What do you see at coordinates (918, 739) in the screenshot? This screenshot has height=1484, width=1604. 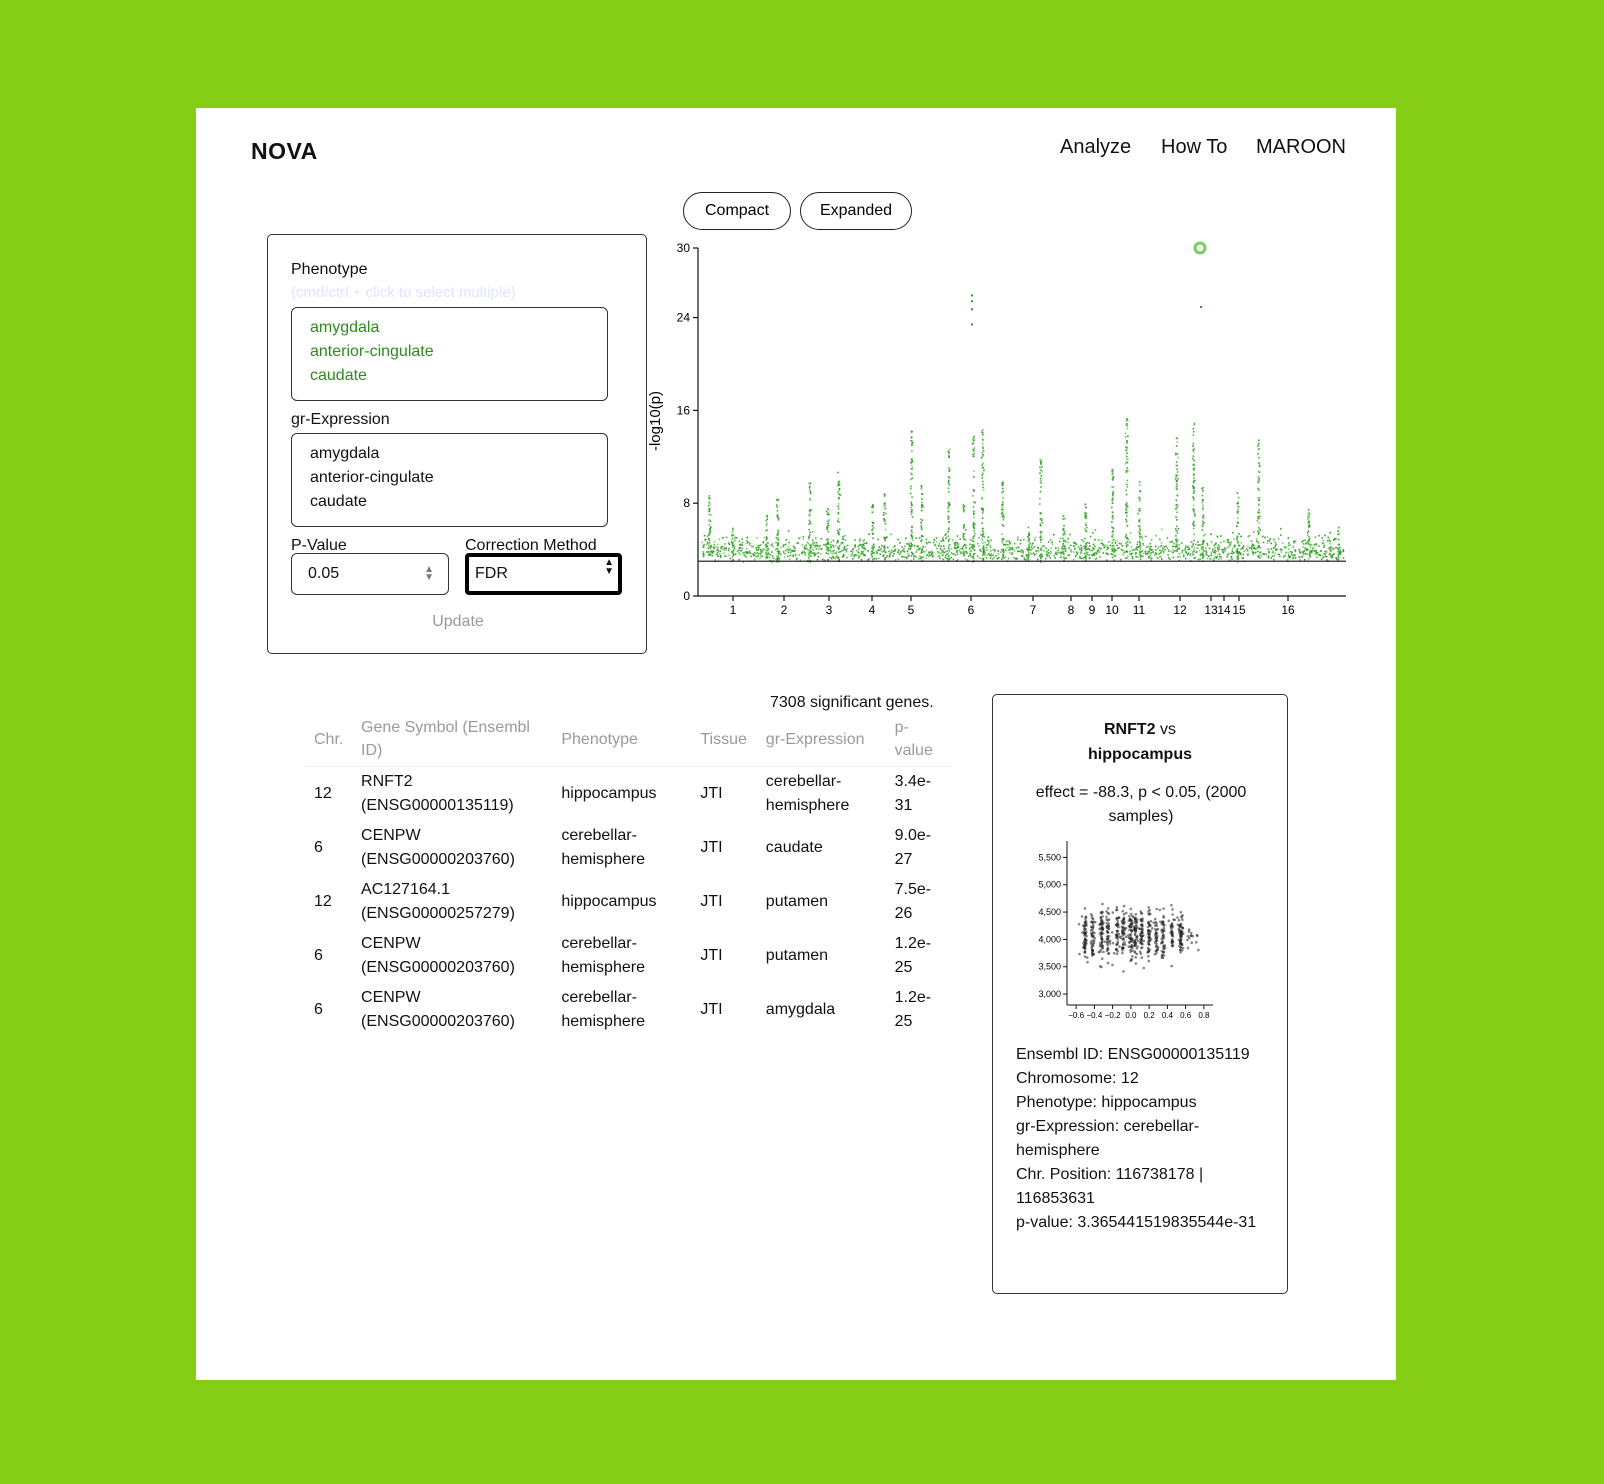 I see `col-pvalue: p-value` at bounding box center [918, 739].